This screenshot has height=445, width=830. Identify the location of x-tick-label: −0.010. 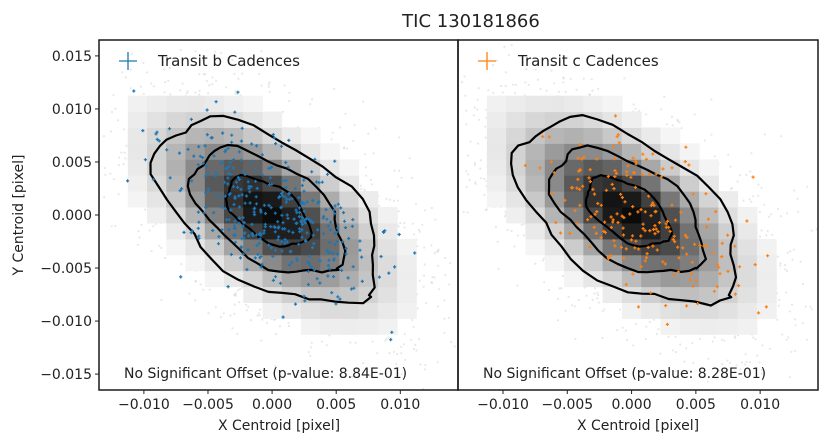
(144, 405).